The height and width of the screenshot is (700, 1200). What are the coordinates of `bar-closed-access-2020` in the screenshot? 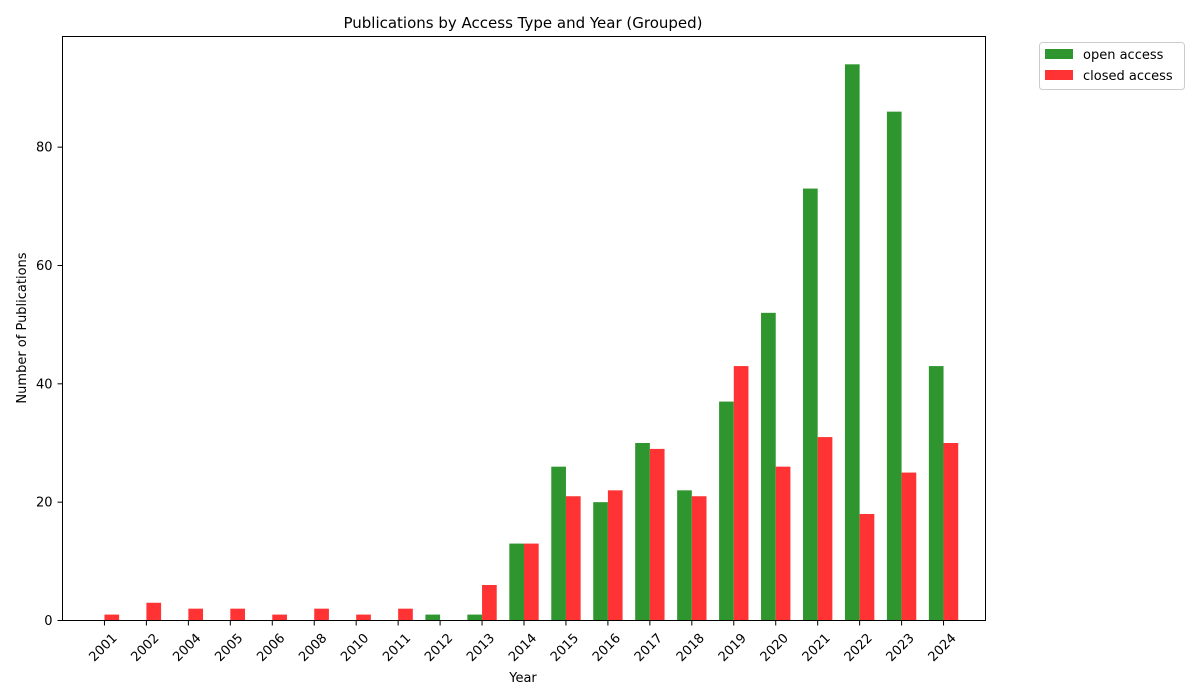 It's located at (783, 543).